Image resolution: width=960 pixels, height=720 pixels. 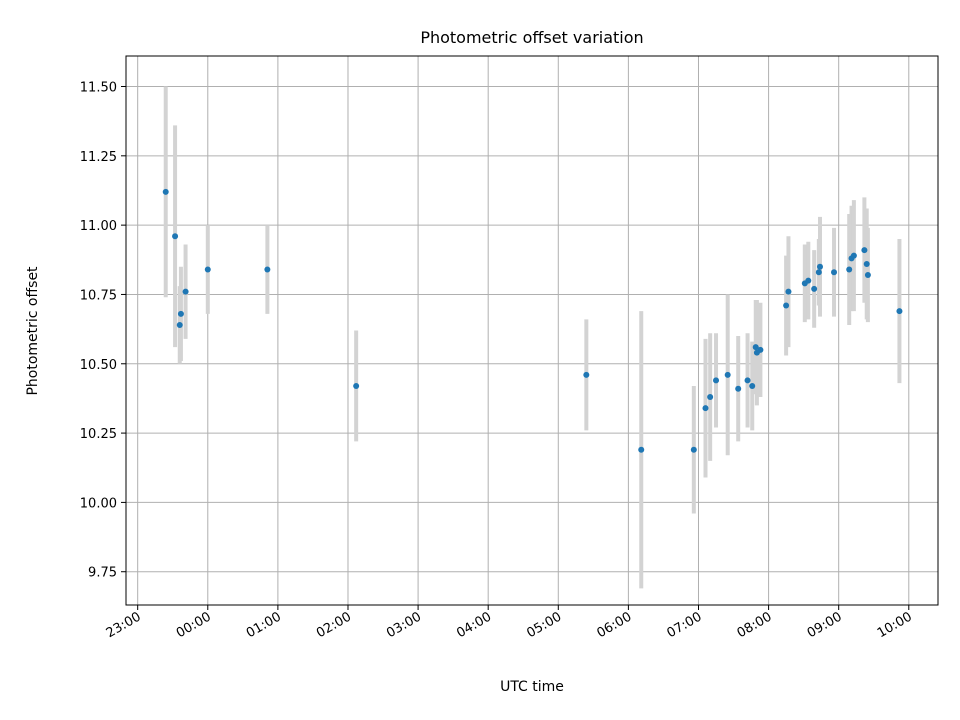 I want to click on x-tick-label: 23:00, so click(x=124, y=625).